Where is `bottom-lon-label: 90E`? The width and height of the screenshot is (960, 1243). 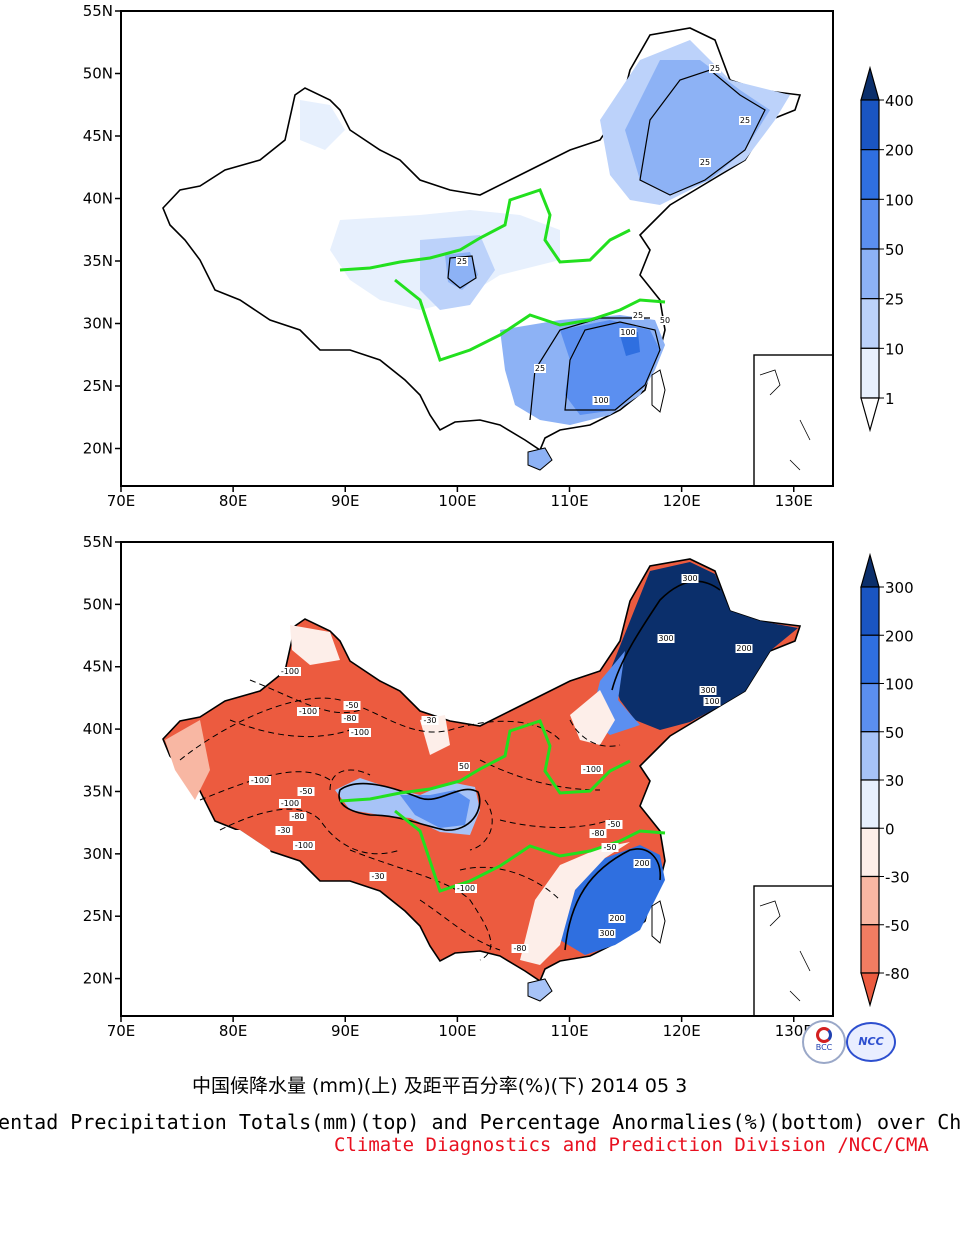
bottom-lon-label: 90E is located at coordinates (345, 1031).